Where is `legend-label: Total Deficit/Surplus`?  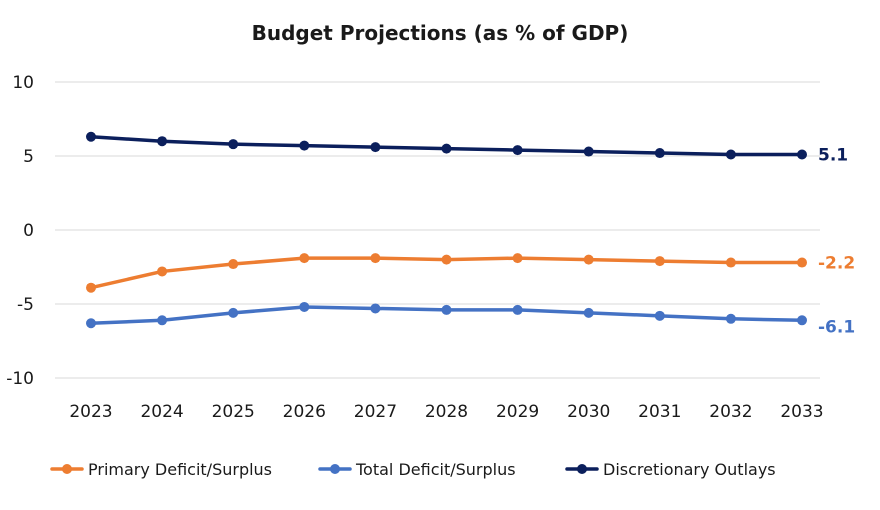
legend-label: Total Deficit/Surplus is located at coordinates (435, 469).